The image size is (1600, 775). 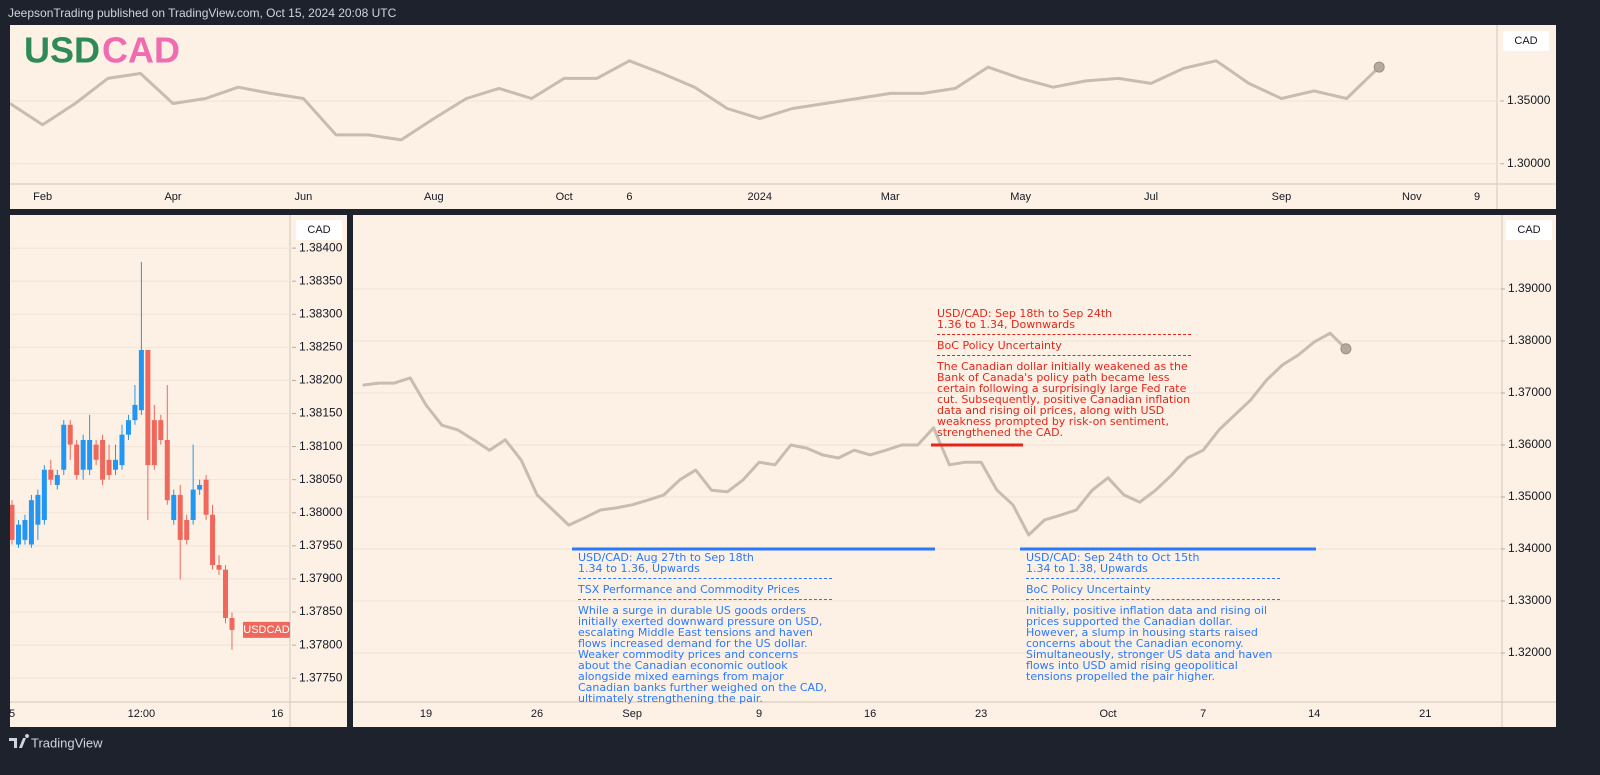 I want to click on y-tick-label: 1.39000, so click(x=1530, y=288).